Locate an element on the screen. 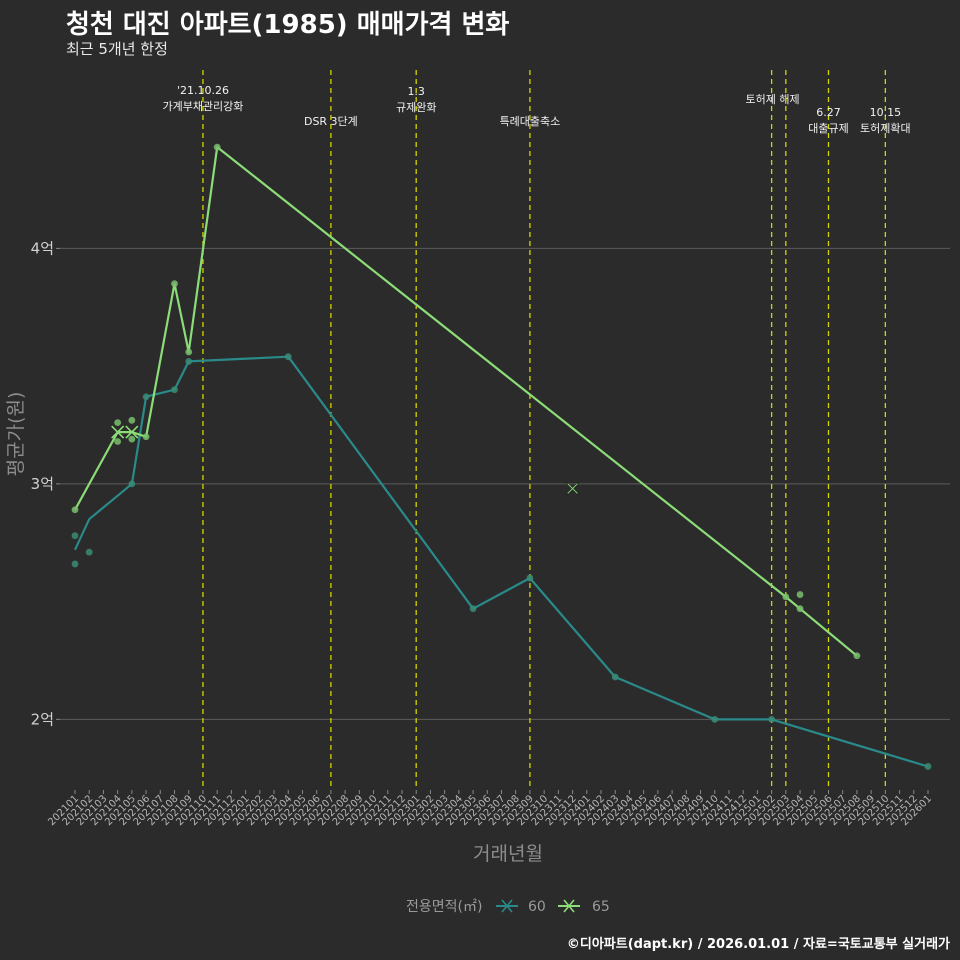 This screenshot has height=960, width=960. legend-label-60: 60 is located at coordinates (537, 907).